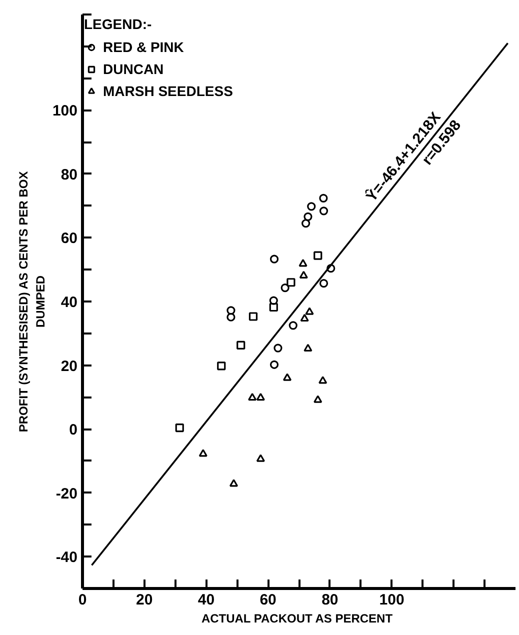 The height and width of the screenshot is (635, 519). Describe the element at coordinates (133, 69) in the screenshot. I see `legend-label: DUNCAN` at that location.